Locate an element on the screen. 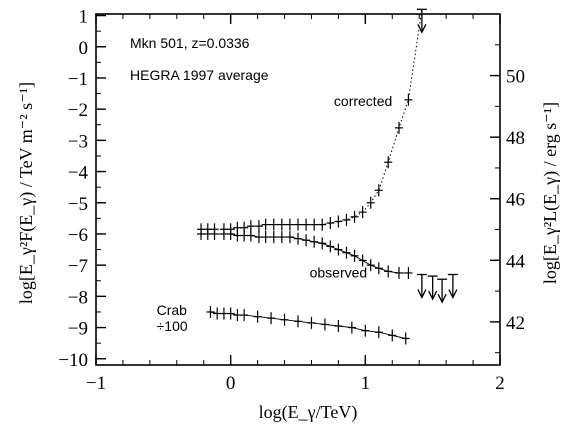  y2-tick-label: 46 is located at coordinates (515, 200).